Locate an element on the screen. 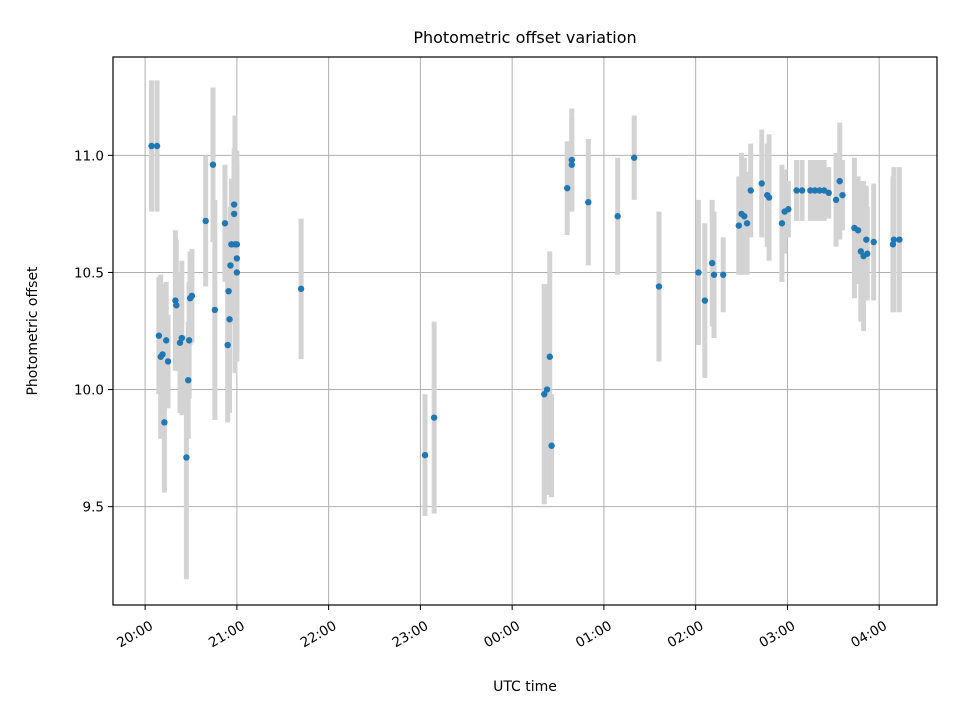 The image size is (960, 720). x-tick-label: 01:00 is located at coordinates (594, 634).